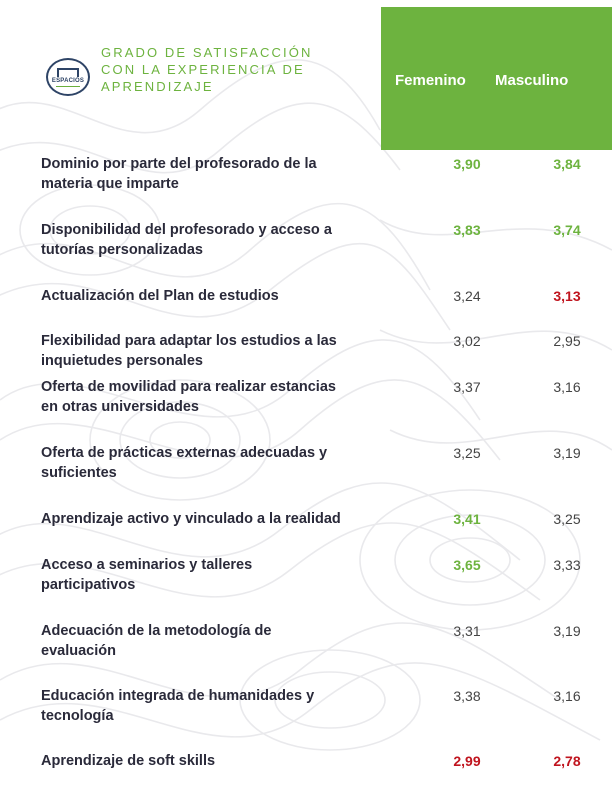  What do you see at coordinates (178, 696) in the screenshot?
I see `row-label-line: Educación integrada de humanidades y` at bounding box center [178, 696].